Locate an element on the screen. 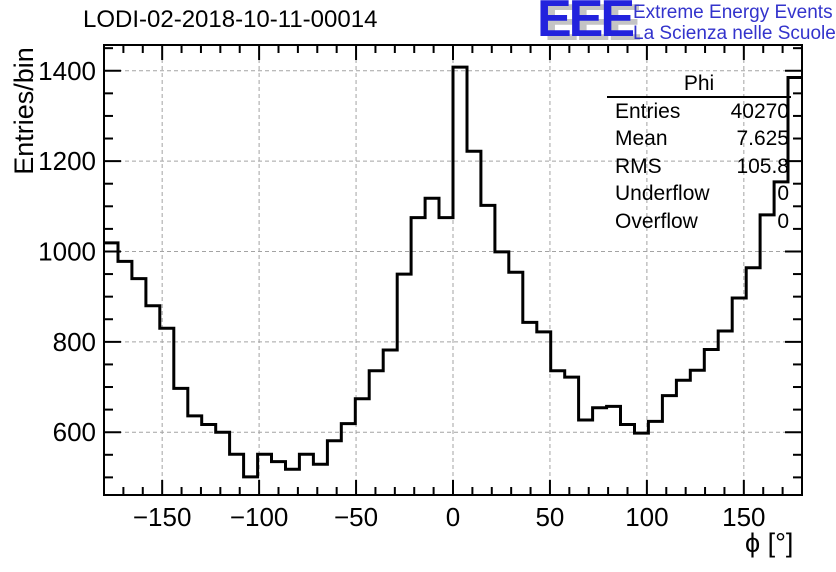  stat-label: Entries is located at coordinates (648, 111).